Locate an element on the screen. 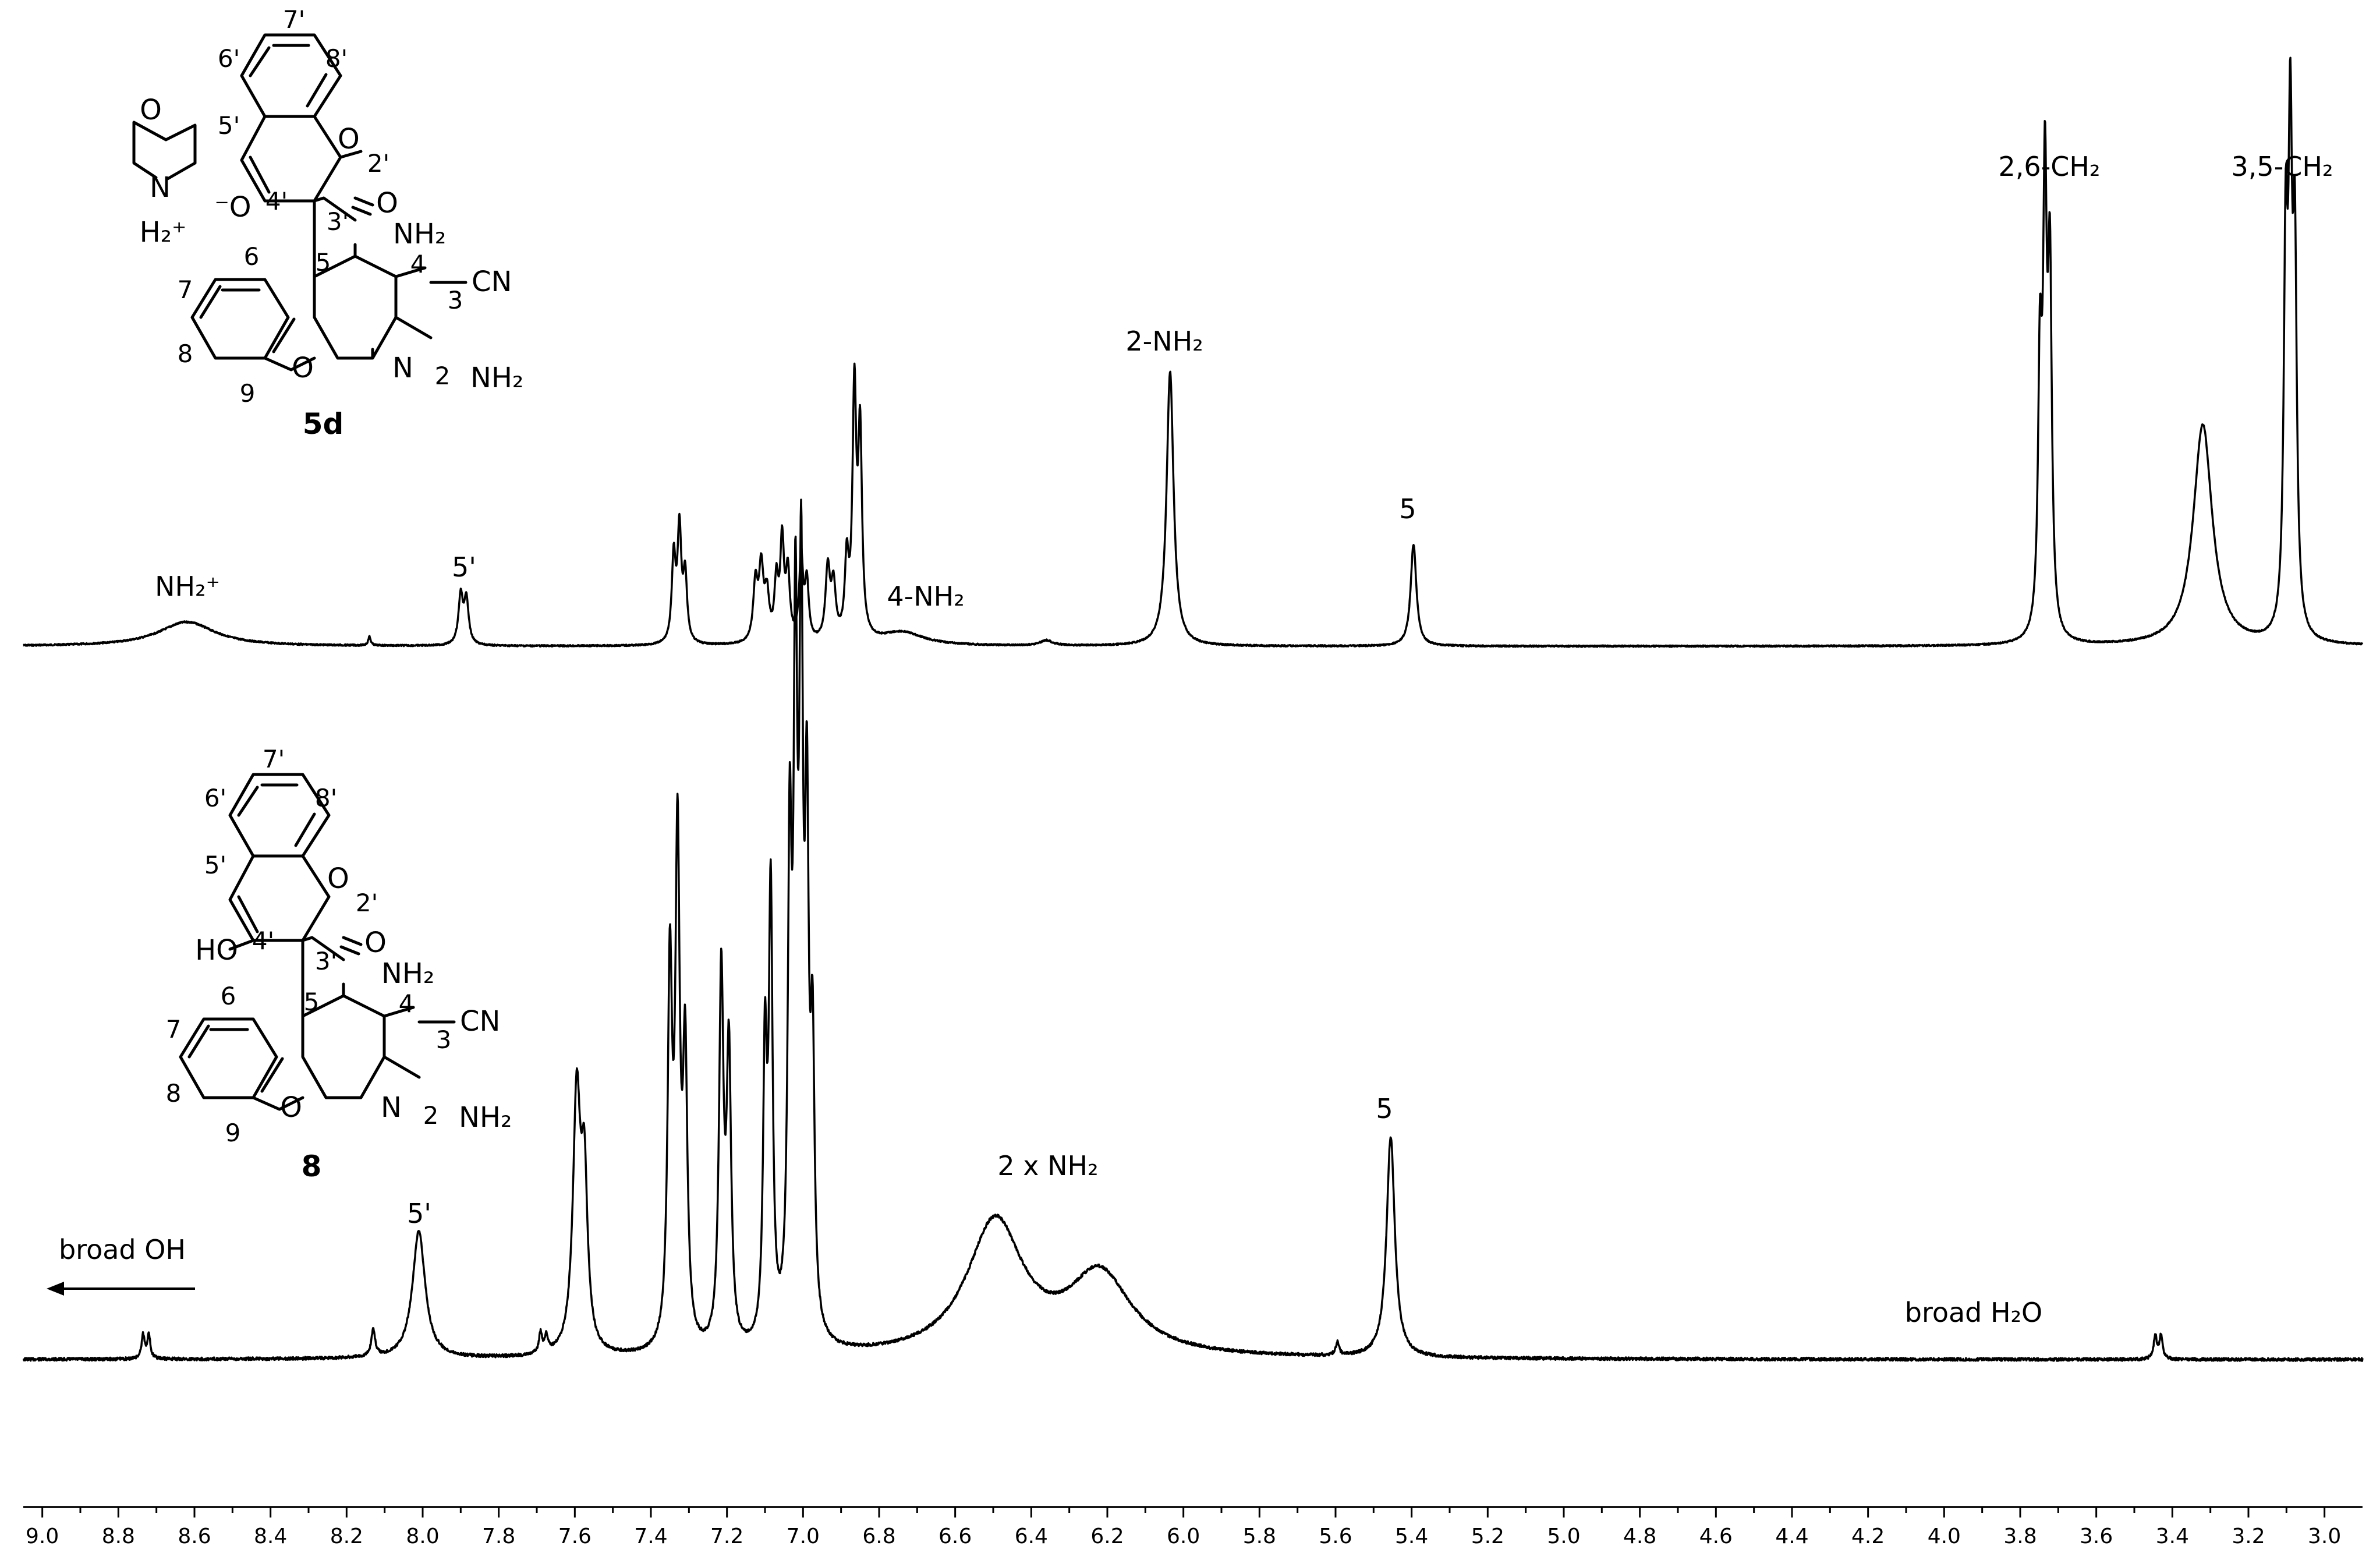 This screenshot has height=1567, width=2380. coumarin-benzene-ring-bottom is located at coordinates (279, 815).